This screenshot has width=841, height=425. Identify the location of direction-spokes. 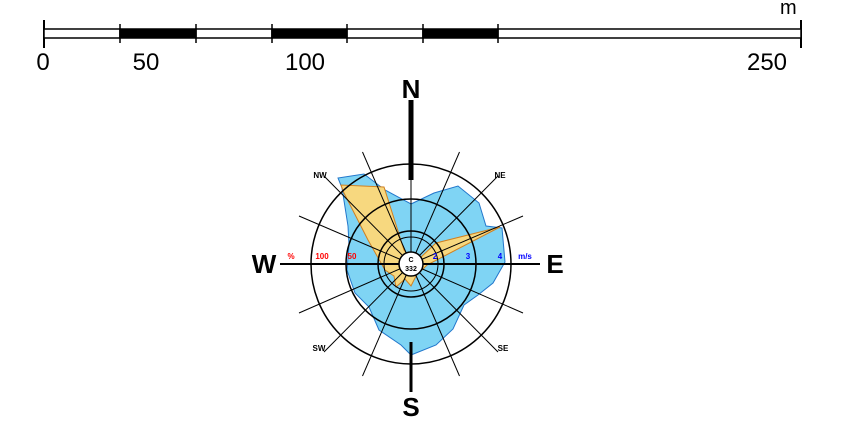
(411, 264).